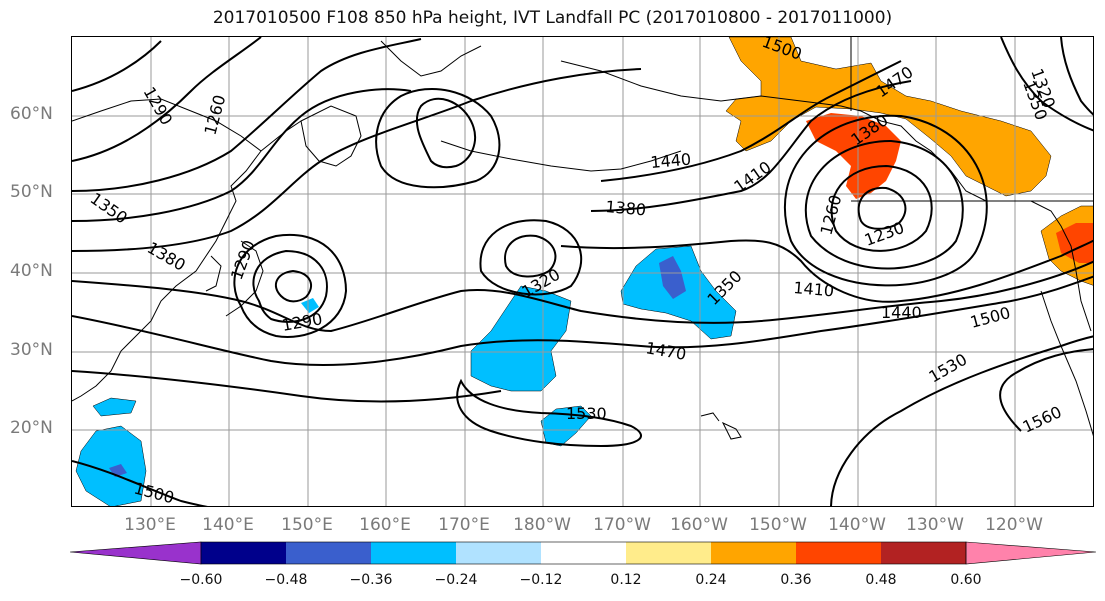 Image resolution: width=1105 pixels, height=601 pixels. I want to click on contour-label: 1500, so click(154, 493).